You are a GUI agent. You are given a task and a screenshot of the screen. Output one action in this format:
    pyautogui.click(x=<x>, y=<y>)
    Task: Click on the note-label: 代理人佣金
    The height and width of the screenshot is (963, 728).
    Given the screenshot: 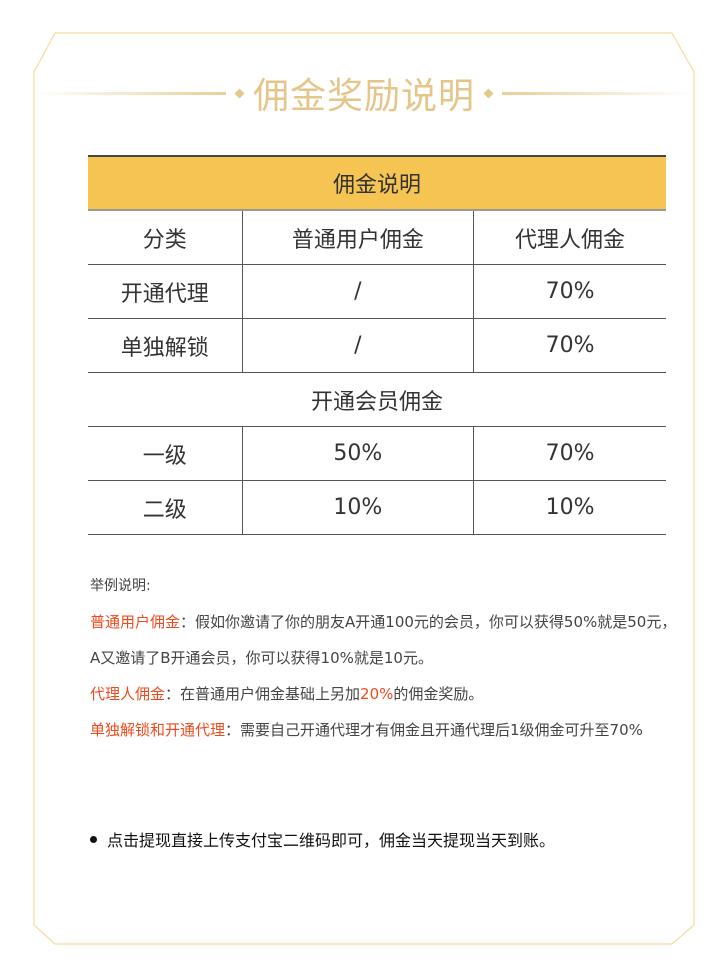 What is the action you would take?
    pyautogui.click(x=128, y=694)
    